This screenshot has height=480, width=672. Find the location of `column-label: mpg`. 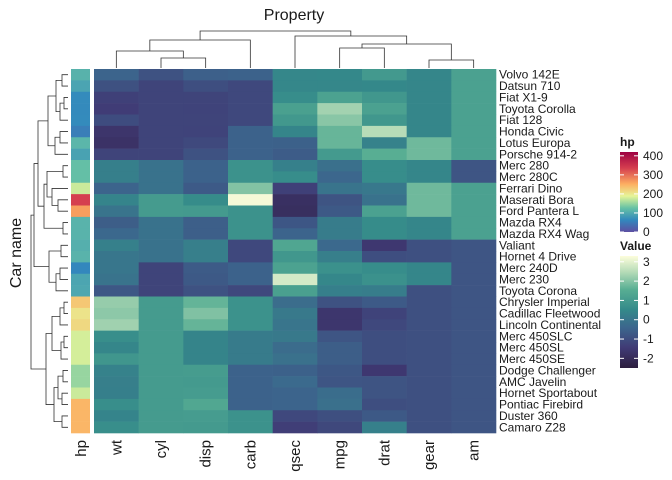

column-label: mpg is located at coordinates (340, 454).